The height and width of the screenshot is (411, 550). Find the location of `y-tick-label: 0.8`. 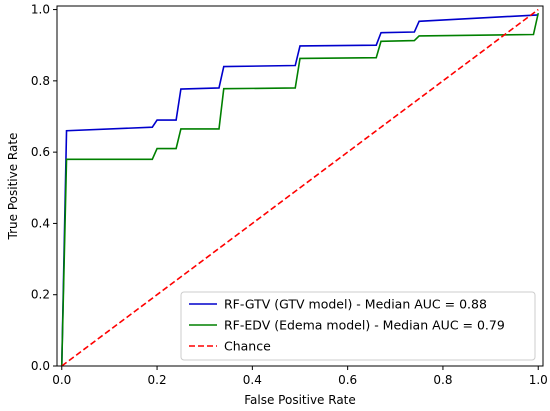

y-tick-label: 0.8 is located at coordinates (40, 81).